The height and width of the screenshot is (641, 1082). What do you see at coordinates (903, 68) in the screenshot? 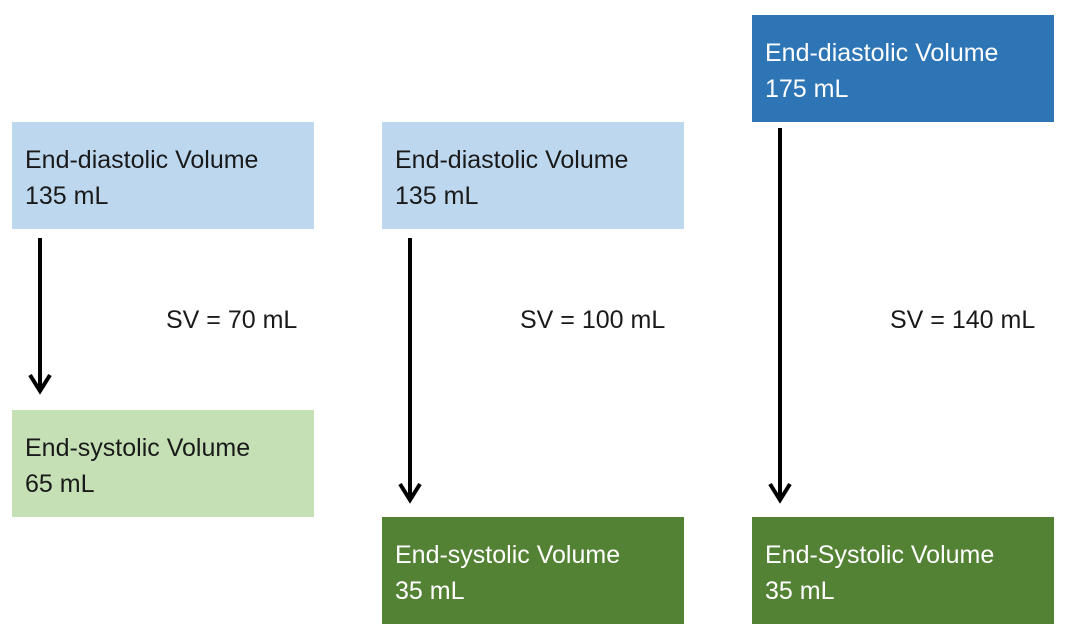
I see `edv-box-3: End-diastolic Volume 175 mL` at bounding box center [903, 68].